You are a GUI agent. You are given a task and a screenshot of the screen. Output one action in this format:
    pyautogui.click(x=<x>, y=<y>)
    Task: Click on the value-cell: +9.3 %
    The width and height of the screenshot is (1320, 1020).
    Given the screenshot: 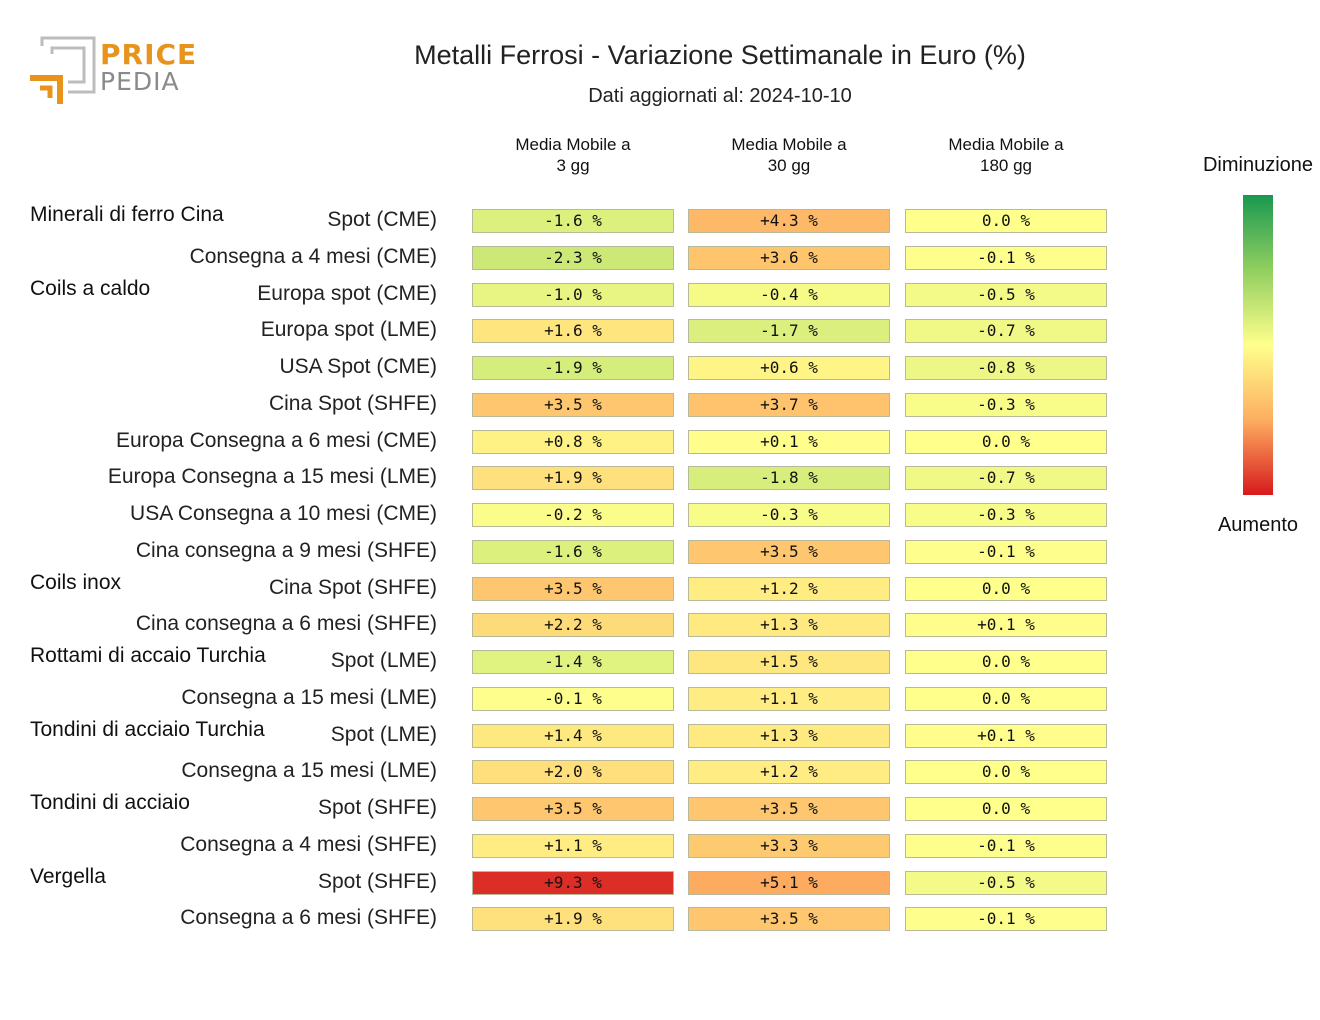 What is the action you would take?
    pyautogui.click(x=573, y=882)
    